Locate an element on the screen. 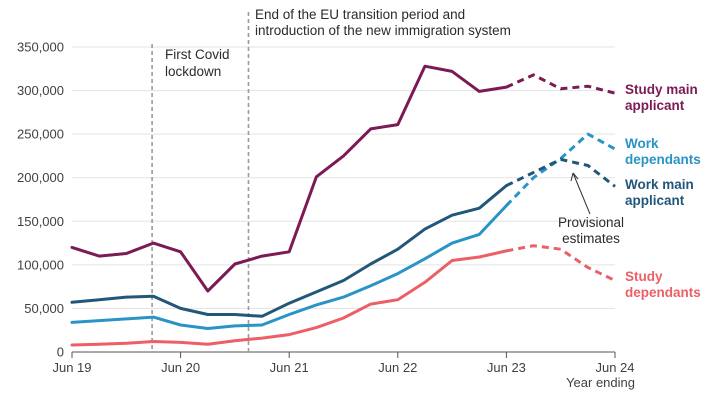  y-tick-label: 300,000 is located at coordinates (40, 90).